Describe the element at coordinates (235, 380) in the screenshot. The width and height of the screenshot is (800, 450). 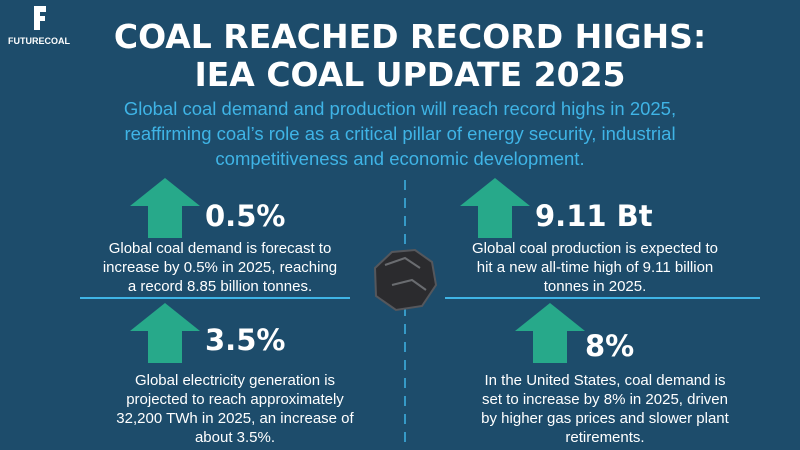
I see `stat-text: Global electricity generation is` at that location.